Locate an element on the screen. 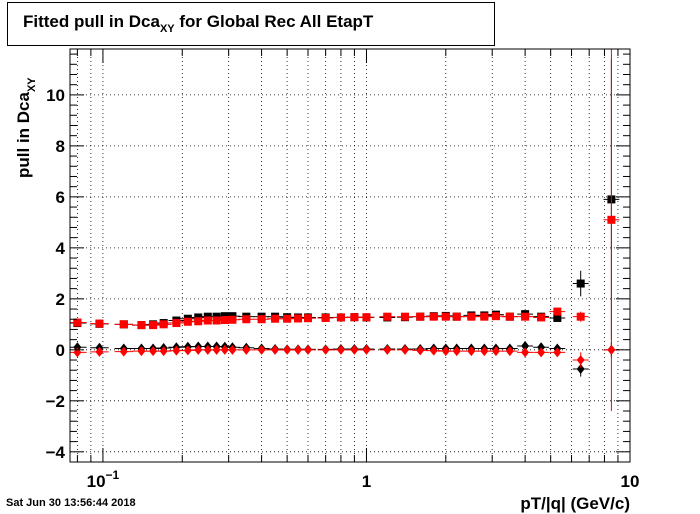 This screenshot has height=514, width=700. x-tick-label-base: 1 is located at coordinates (366, 481).